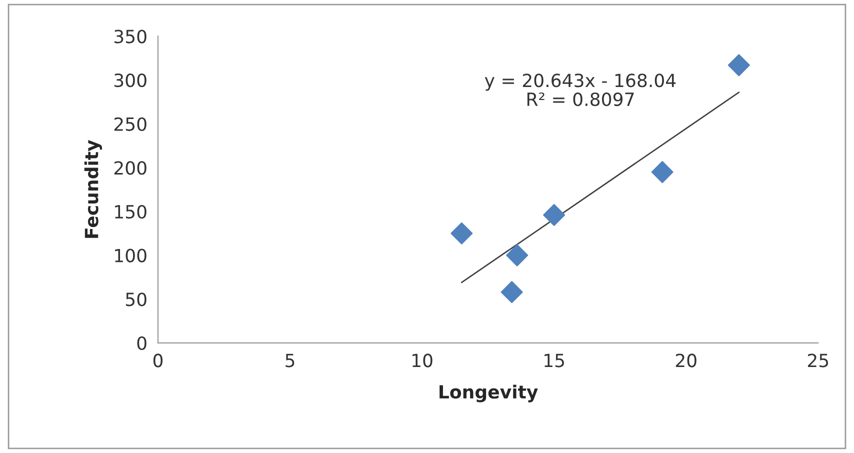  What do you see at coordinates (130, 168) in the screenshot?
I see `y-tick-label: 200` at bounding box center [130, 168].